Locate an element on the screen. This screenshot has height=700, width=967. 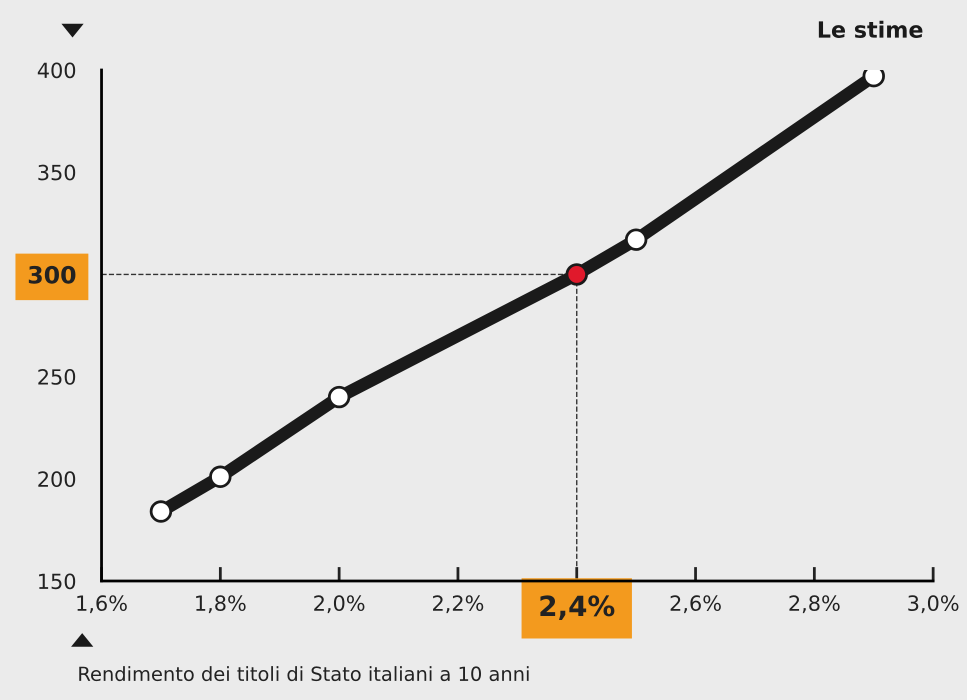
x-tick-label: 2,0% is located at coordinates (339, 604).